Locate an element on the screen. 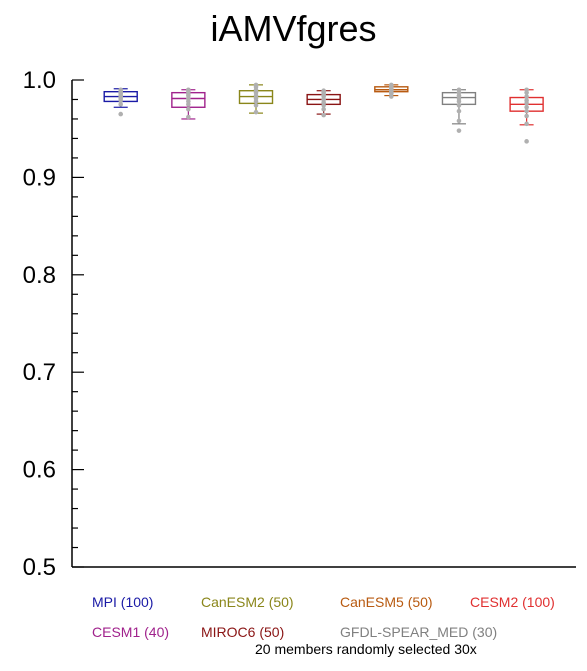  y-tick-label: 0.9 is located at coordinates (39, 177).